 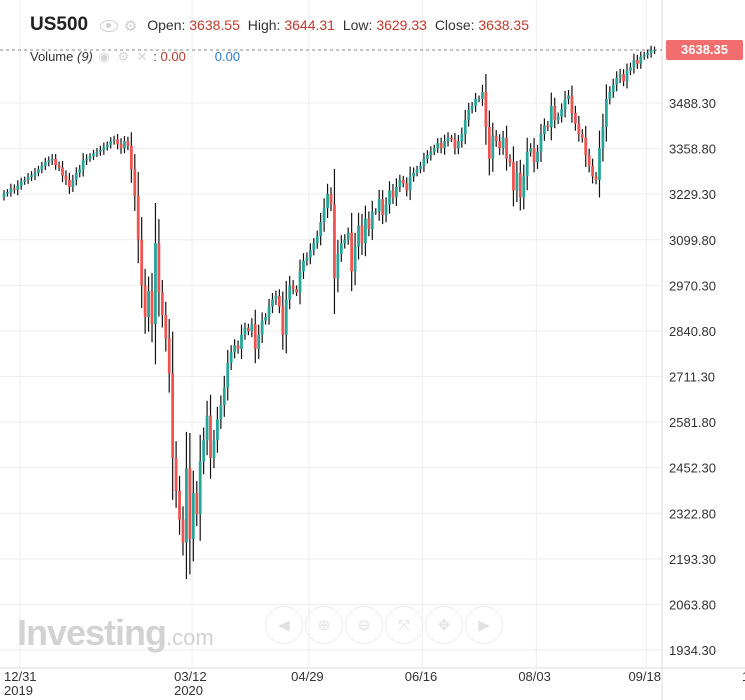 What do you see at coordinates (104, 56) in the screenshot?
I see `volume-eye-icon: ◉` at bounding box center [104, 56].